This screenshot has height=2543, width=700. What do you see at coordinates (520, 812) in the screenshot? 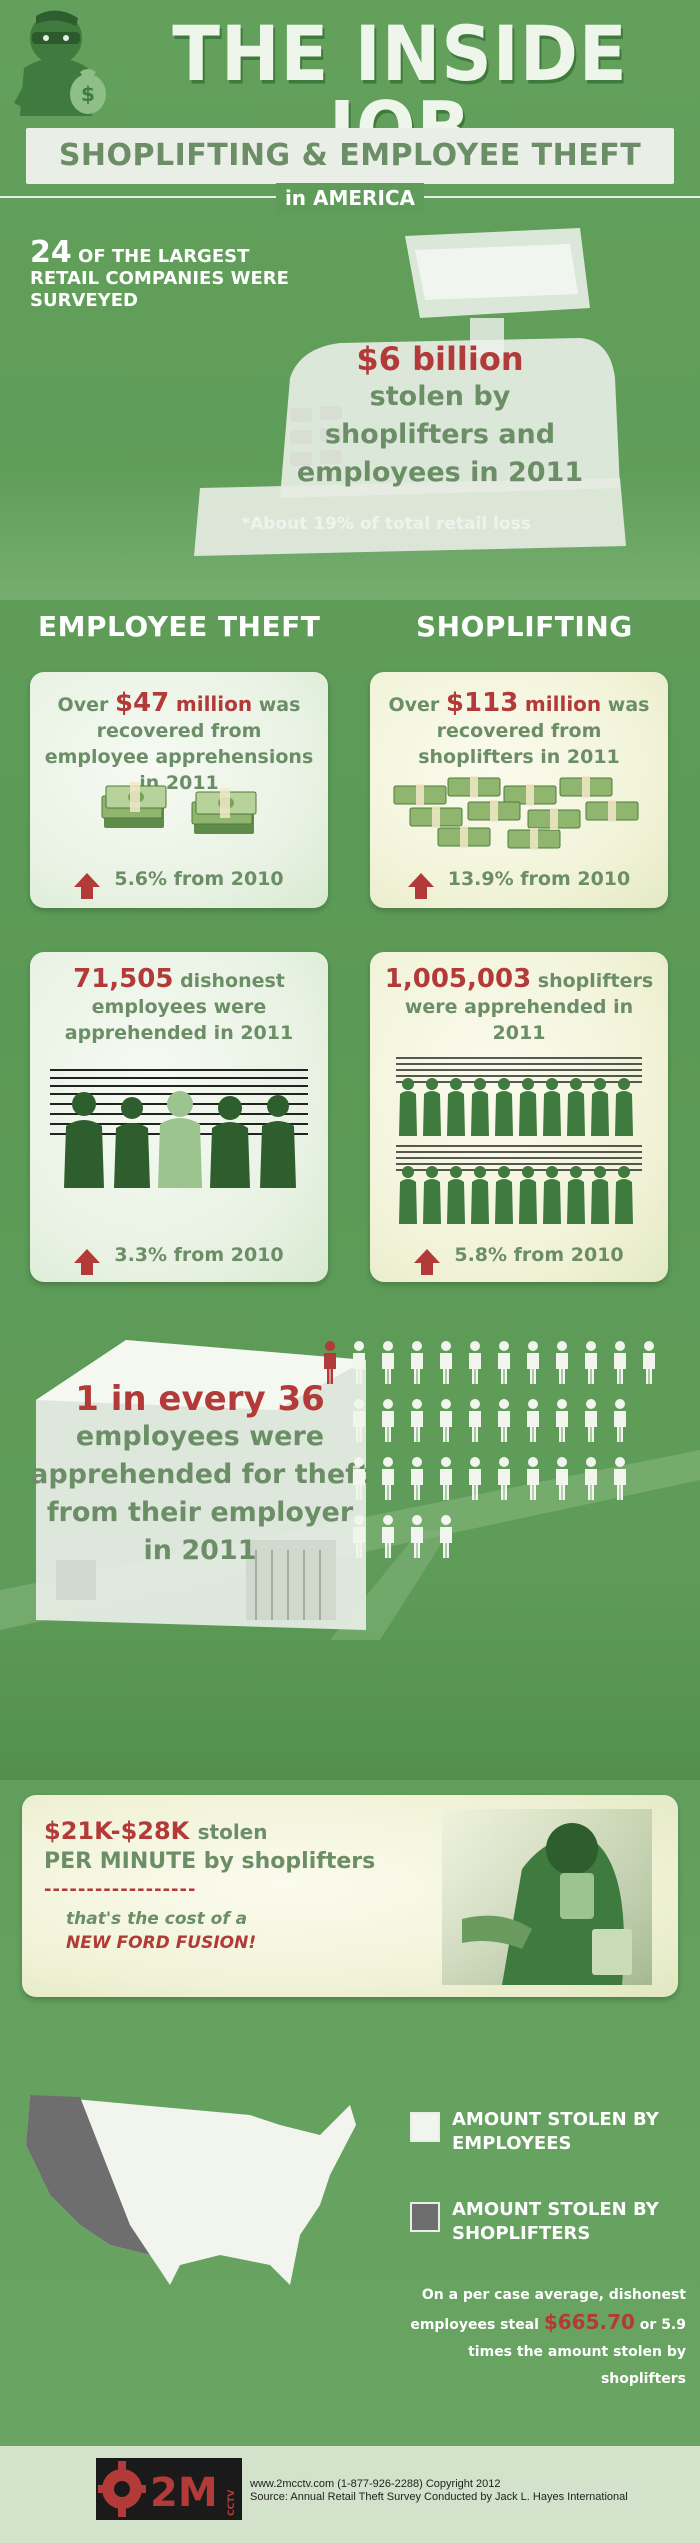
I see `money-pile-icon` at bounding box center [520, 812].